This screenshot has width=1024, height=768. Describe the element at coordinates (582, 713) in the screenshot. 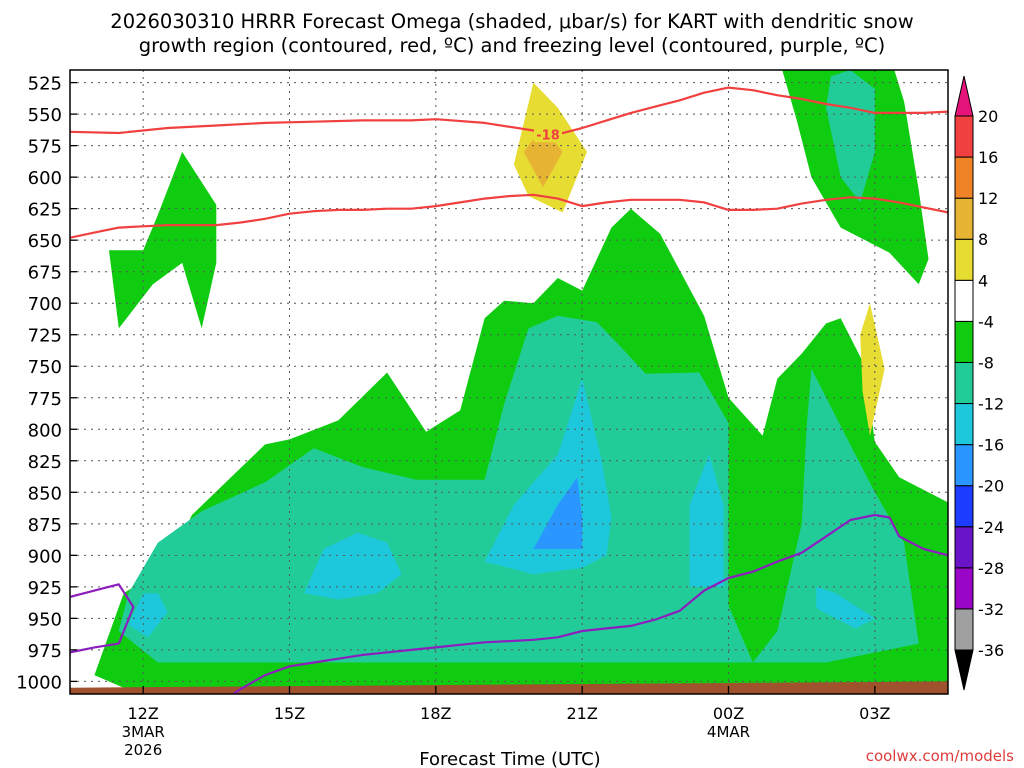

I see `x-tick-label: 21Z` at that location.